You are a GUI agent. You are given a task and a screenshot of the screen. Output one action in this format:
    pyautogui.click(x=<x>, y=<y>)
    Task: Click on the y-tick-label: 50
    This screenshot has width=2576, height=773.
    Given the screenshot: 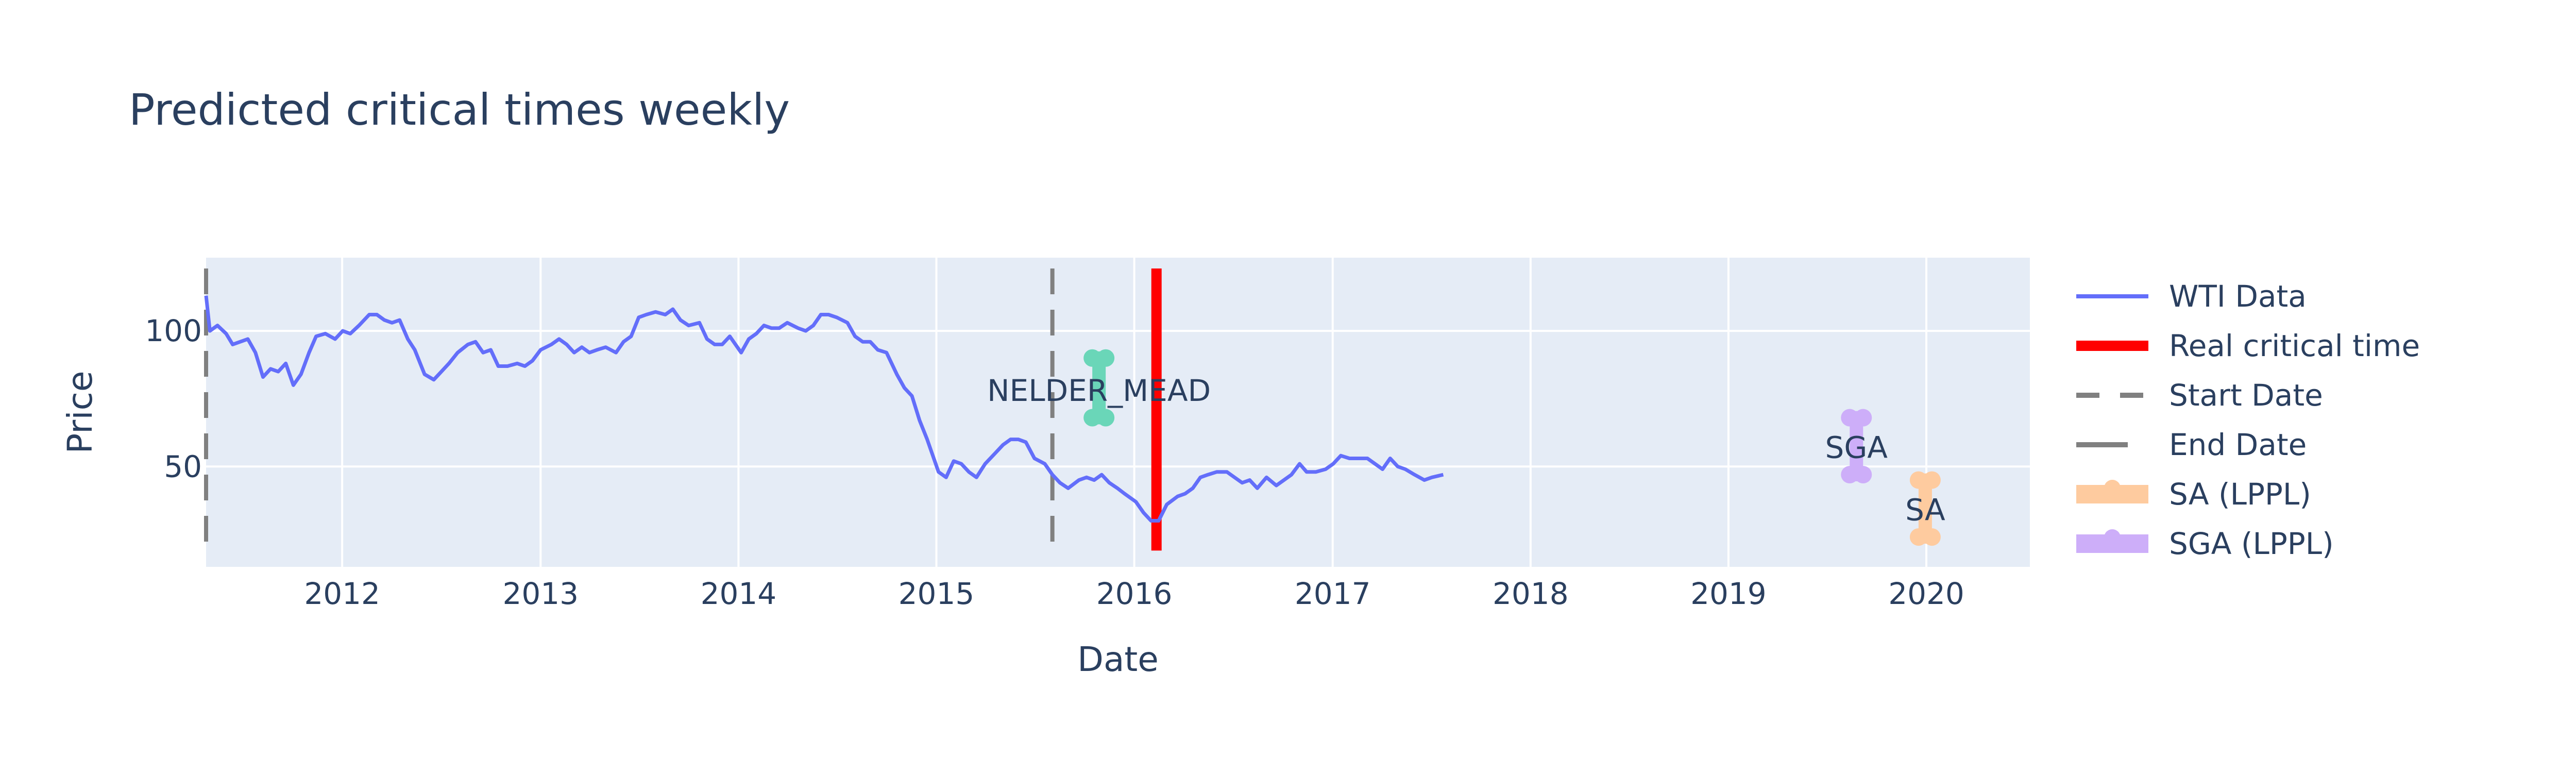 What is the action you would take?
    pyautogui.click(x=183, y=466)
    